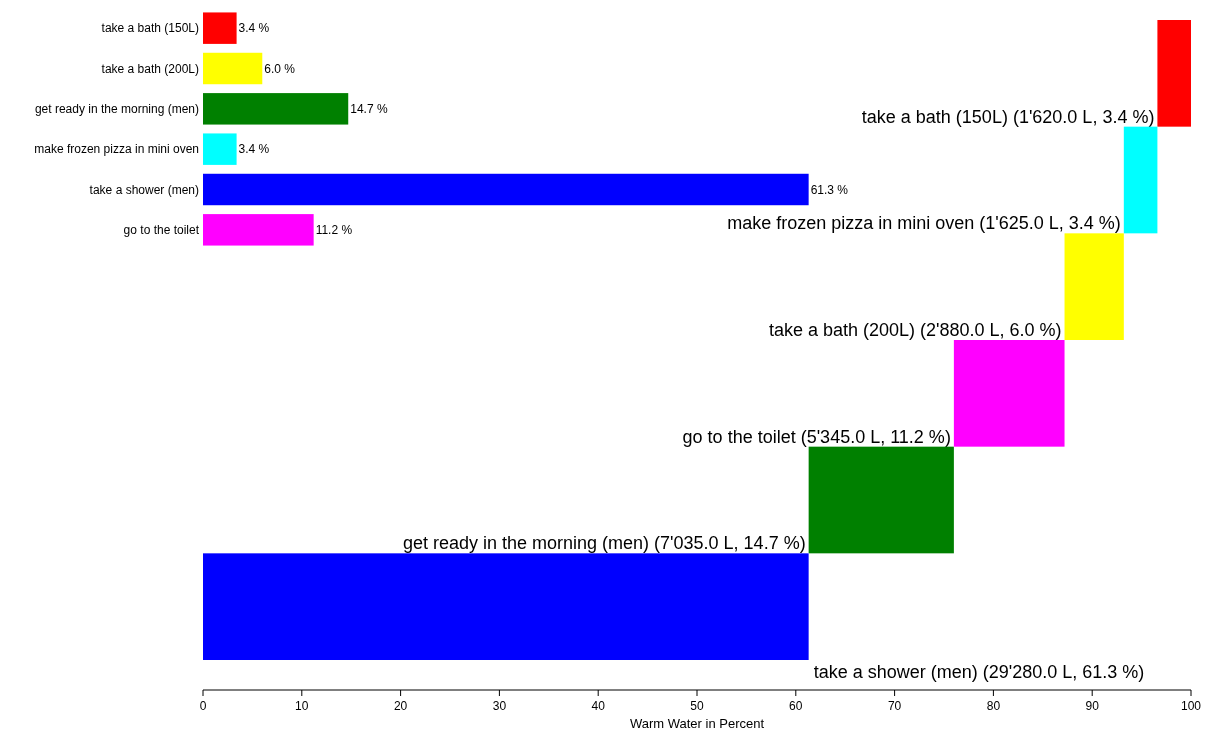  I want to click on x-tick-label: 50, so click(697, 706).